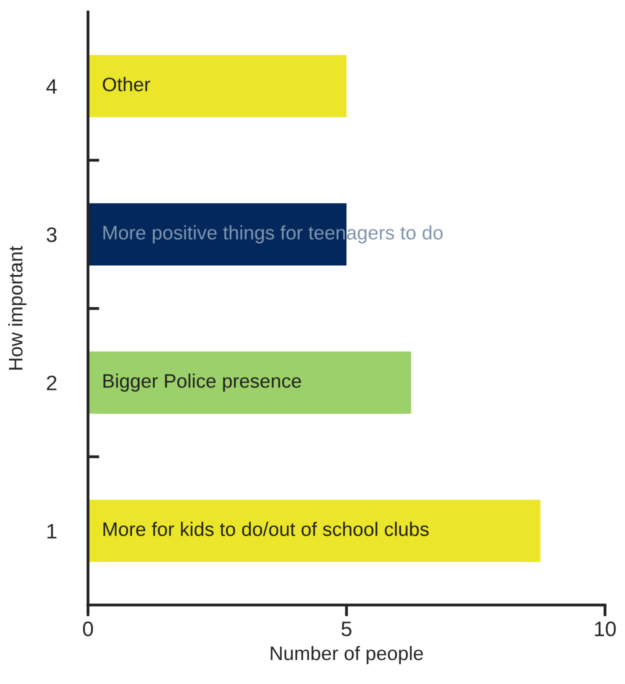 This screenshot has height=684, width=625. I want to click on y-tick-label: 3, so click(51, 234).